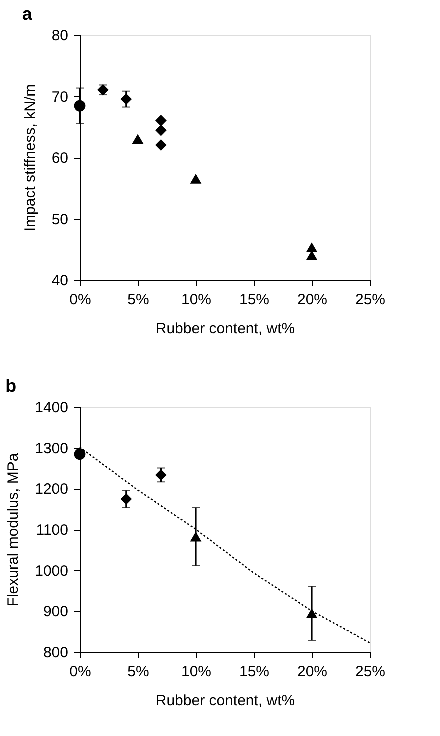  Describe the element at coordinates (13, 529) in the screenshot. I see `y-axis-title: Flexural modulus, MPa` at that location.